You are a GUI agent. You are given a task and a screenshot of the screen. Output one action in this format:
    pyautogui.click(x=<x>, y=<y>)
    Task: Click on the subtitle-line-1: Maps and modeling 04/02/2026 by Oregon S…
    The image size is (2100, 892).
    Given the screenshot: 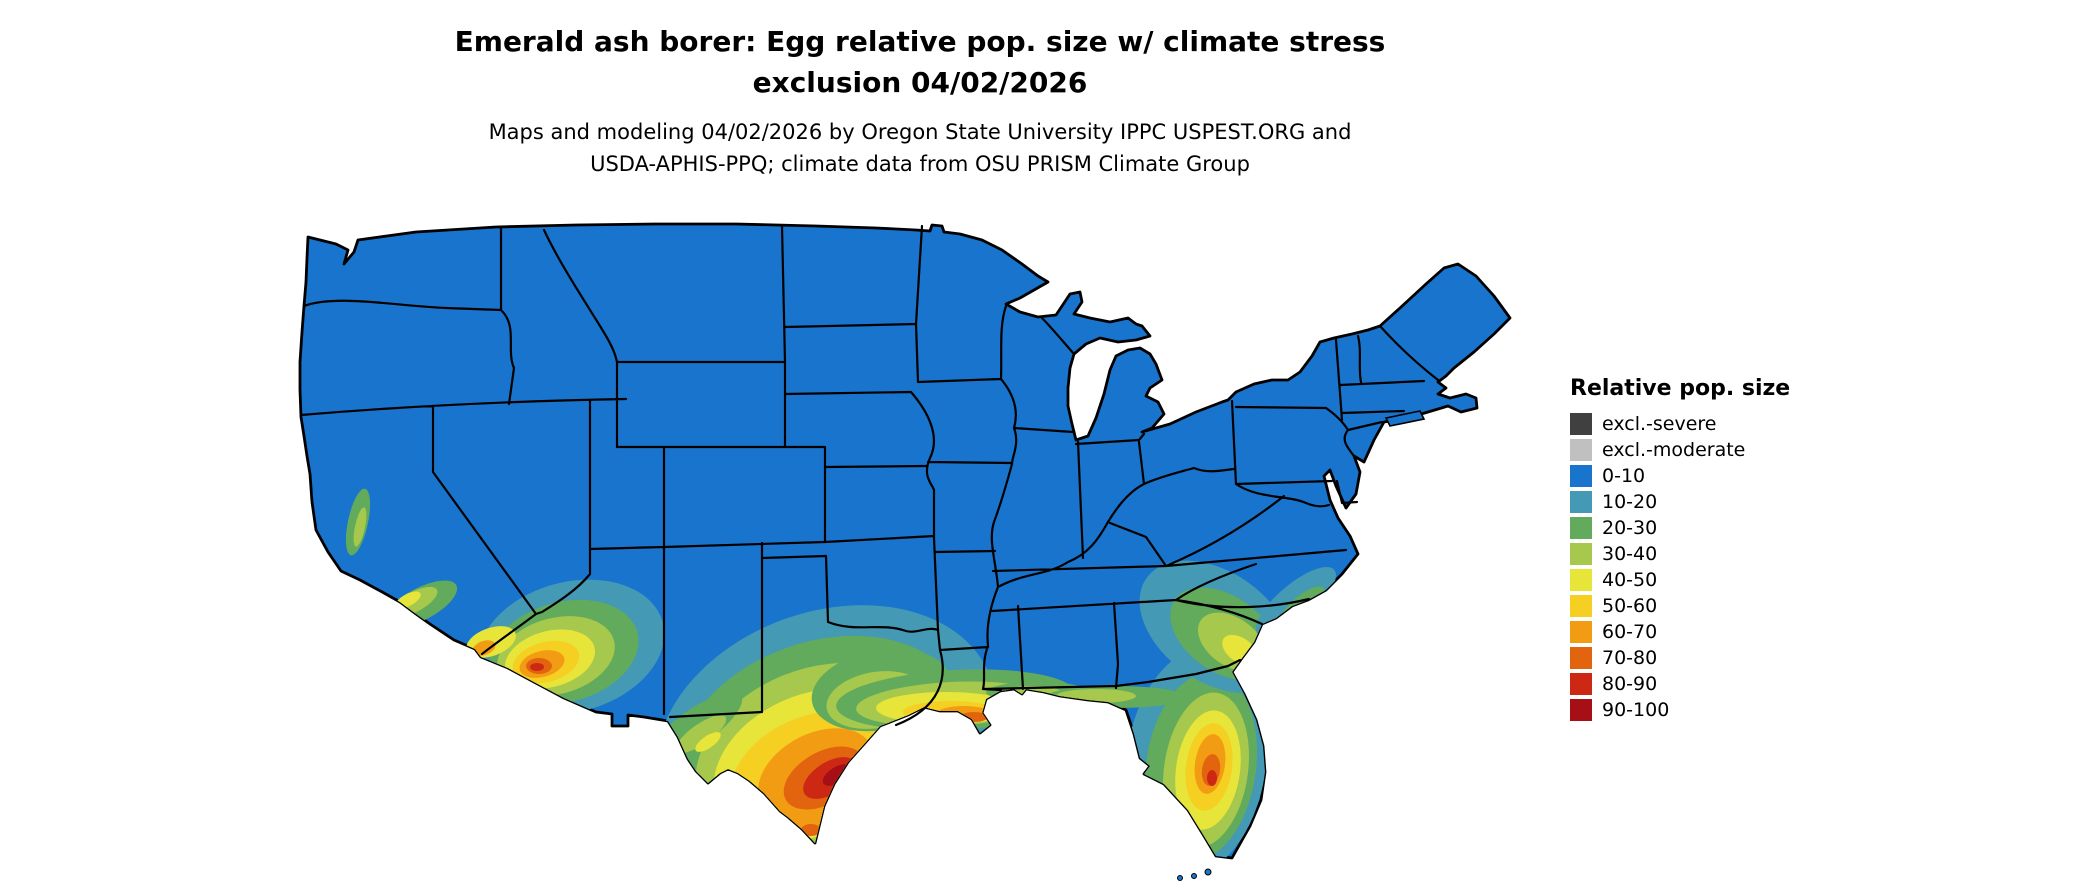 What is the action you would take?
    pyautogui.click(x=920, y=132)
    